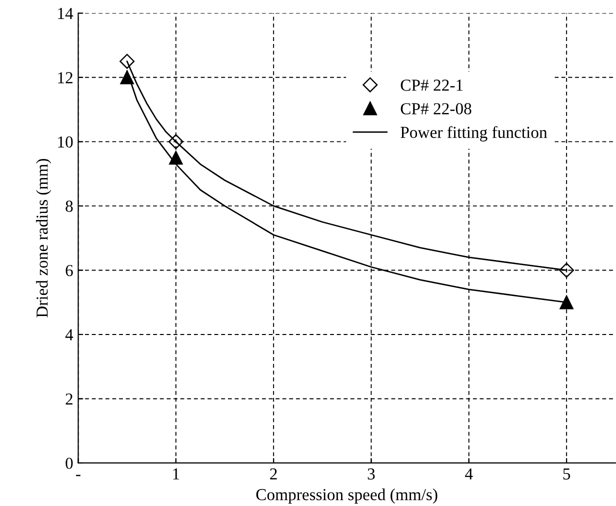  I want to click on x-tick-label: 2, so click(273, 474).